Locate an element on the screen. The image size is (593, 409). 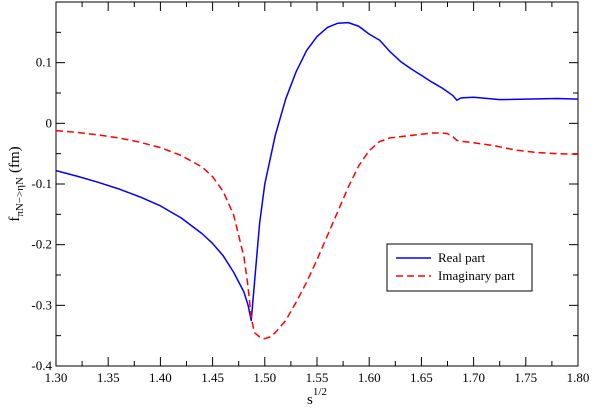
legend-box is located at coordinates (459, 267).